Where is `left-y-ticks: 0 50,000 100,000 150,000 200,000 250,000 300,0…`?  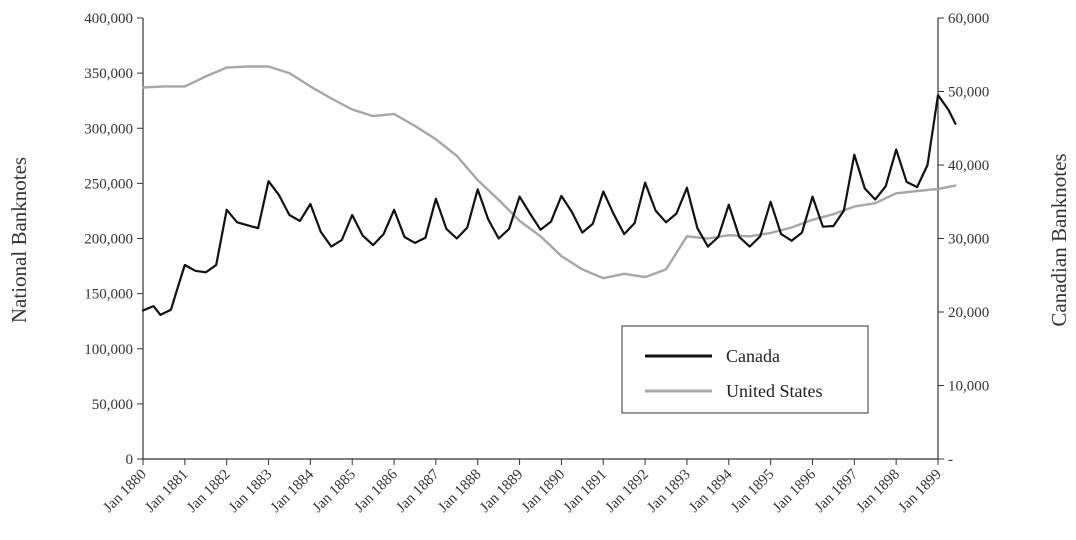
left-y-ticks: 0 50,000 100,000 150,000 200,000 250,000 300,0… is located at coordinates (113, 239).